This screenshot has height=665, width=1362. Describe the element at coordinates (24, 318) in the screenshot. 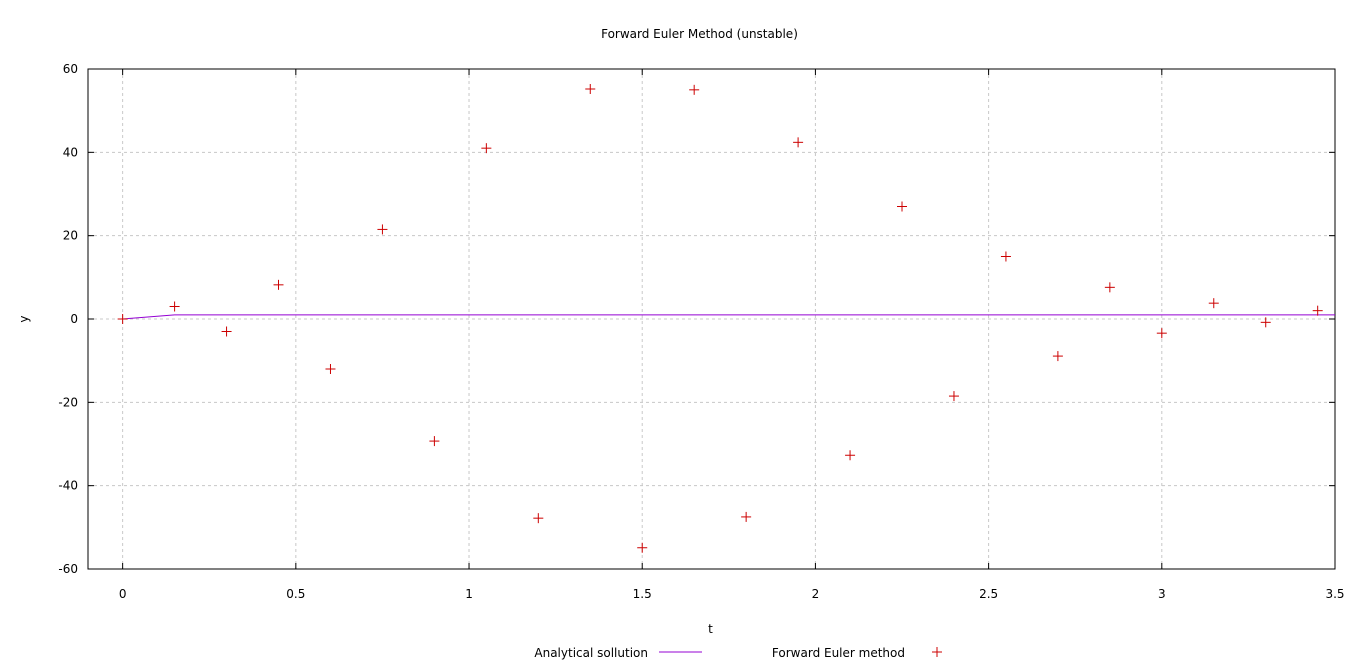

I see `y-axis-title: y` at that location.